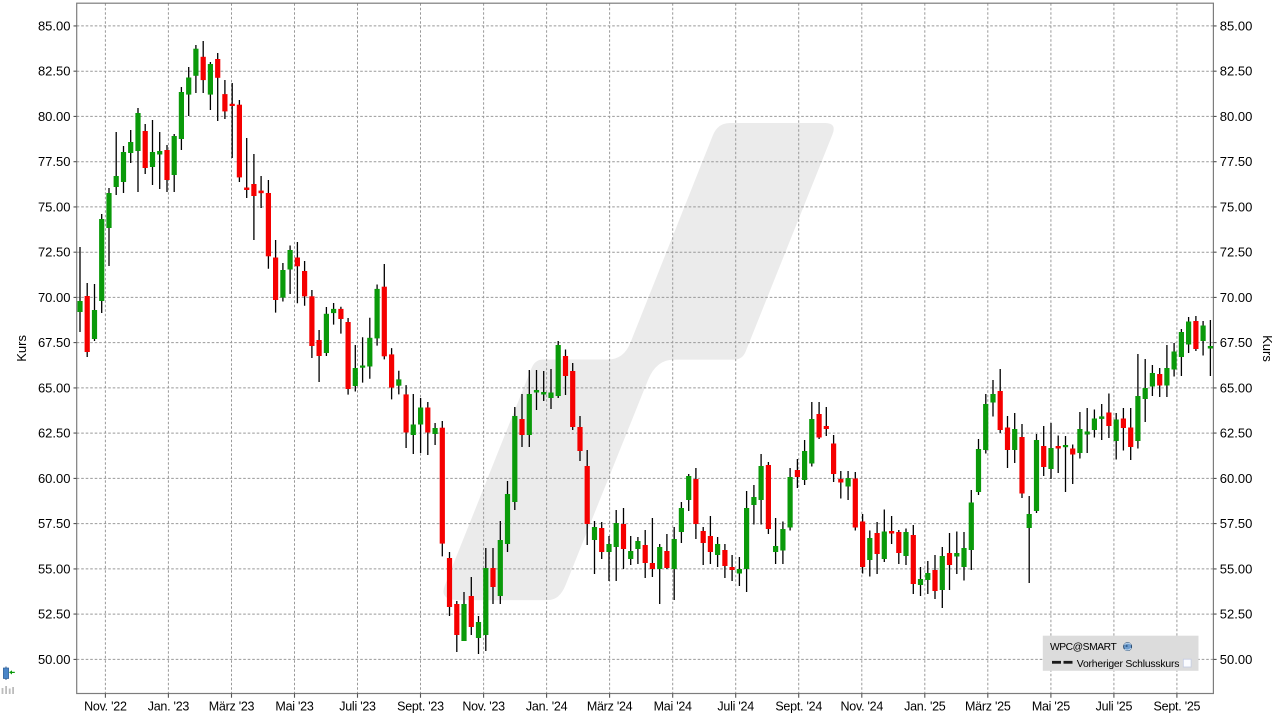 The width and height of the screenshot is (1279, 719). What do you see at coordinates (925, 706) in the screenshot?
I see `svg-text: Jan. '25` at bounding box center [925, 706].